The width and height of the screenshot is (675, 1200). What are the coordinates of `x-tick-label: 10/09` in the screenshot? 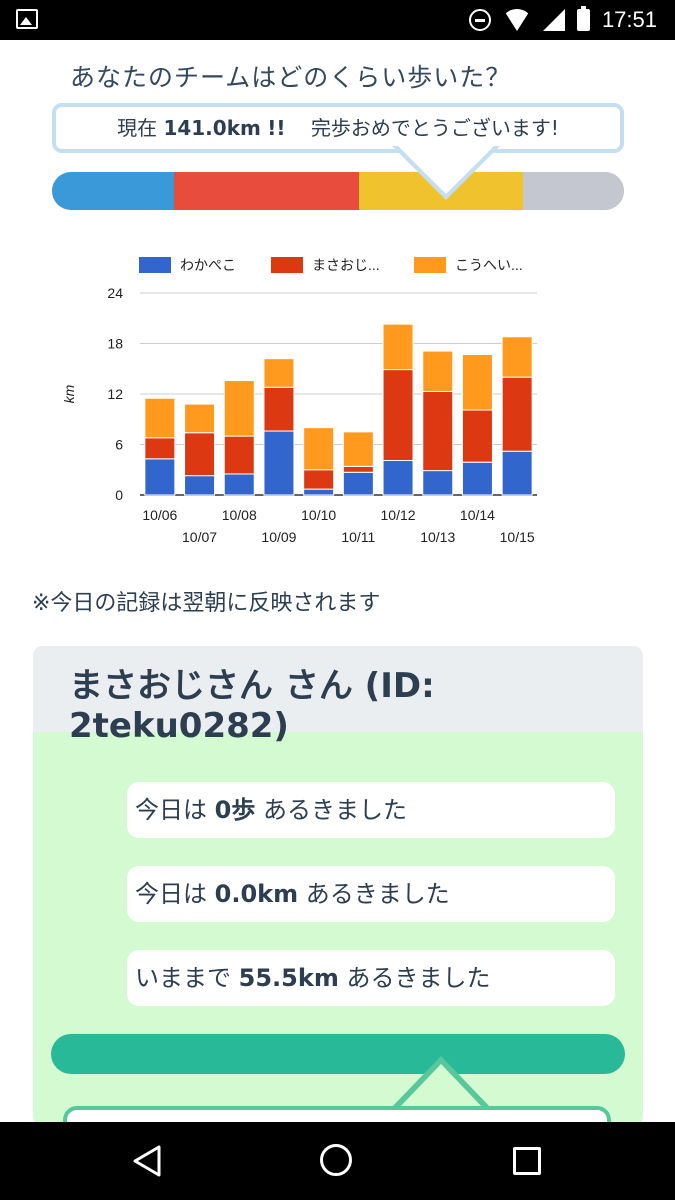 It's located at (278, 537).